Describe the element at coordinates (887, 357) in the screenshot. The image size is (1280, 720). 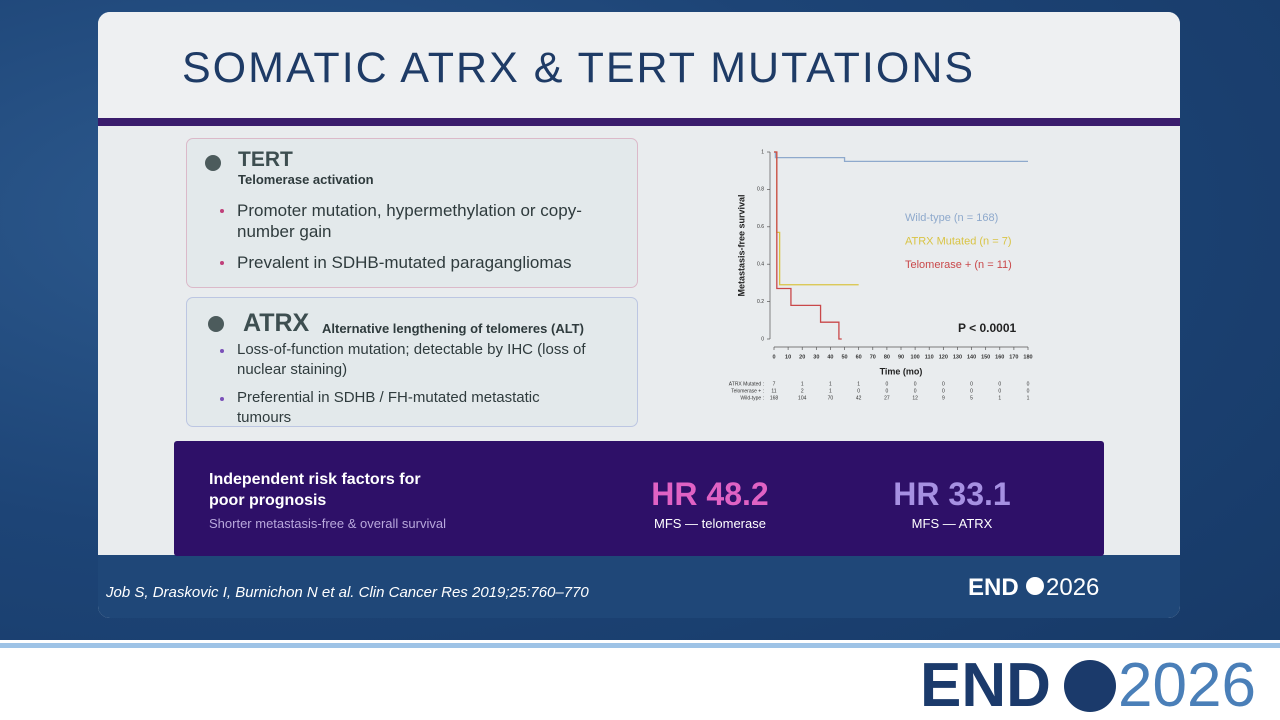
I see `x-tick-label: 80` at that location.